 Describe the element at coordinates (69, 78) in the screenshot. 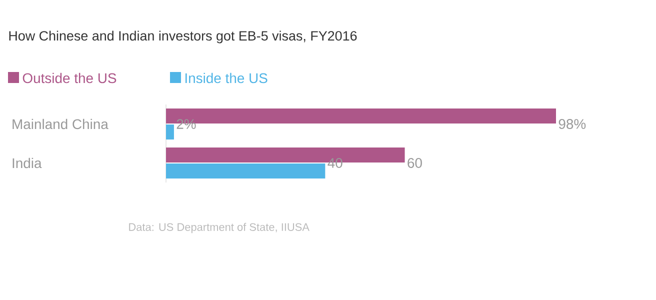

I see `legend-label: Outside the US` at that location.